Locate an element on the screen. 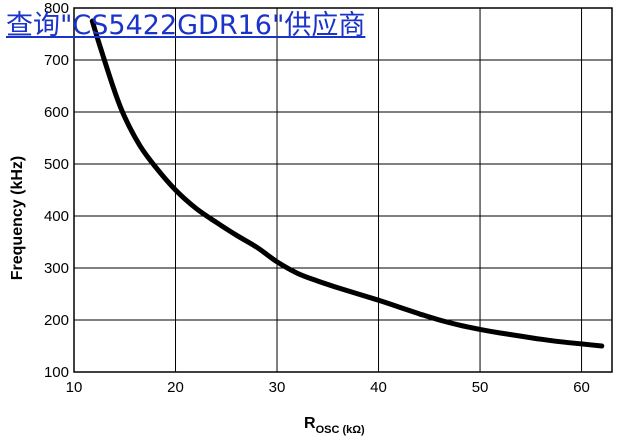 This screenshot has height=443, width=621. x-axis-label-sub: OSC (kΩ) is located at coordinates (340, 430).